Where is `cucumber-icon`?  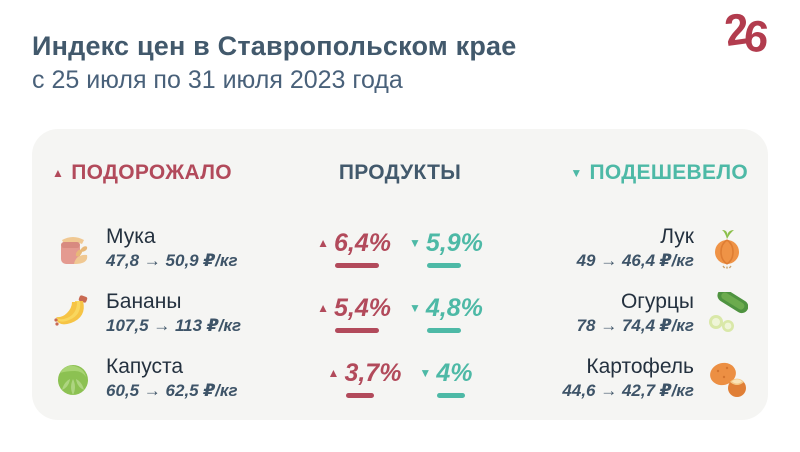 cucumber-icon is located at coordinates (727, 311).